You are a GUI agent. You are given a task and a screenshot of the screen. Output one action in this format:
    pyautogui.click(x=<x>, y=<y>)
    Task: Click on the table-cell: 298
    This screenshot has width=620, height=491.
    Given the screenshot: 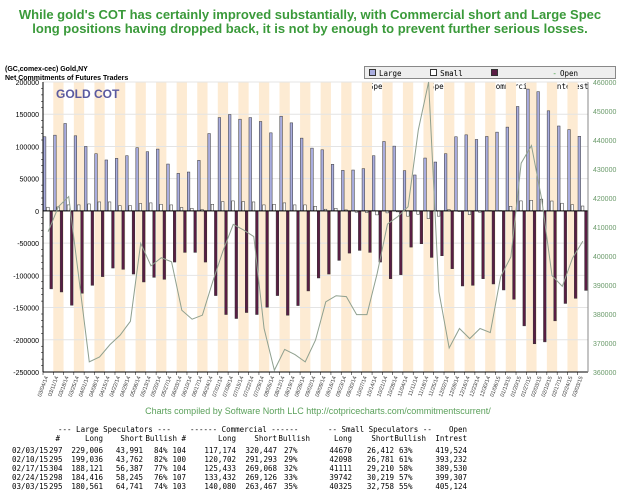 What is the action you would take?
    pyautogui.click(x=56, y=477)
    